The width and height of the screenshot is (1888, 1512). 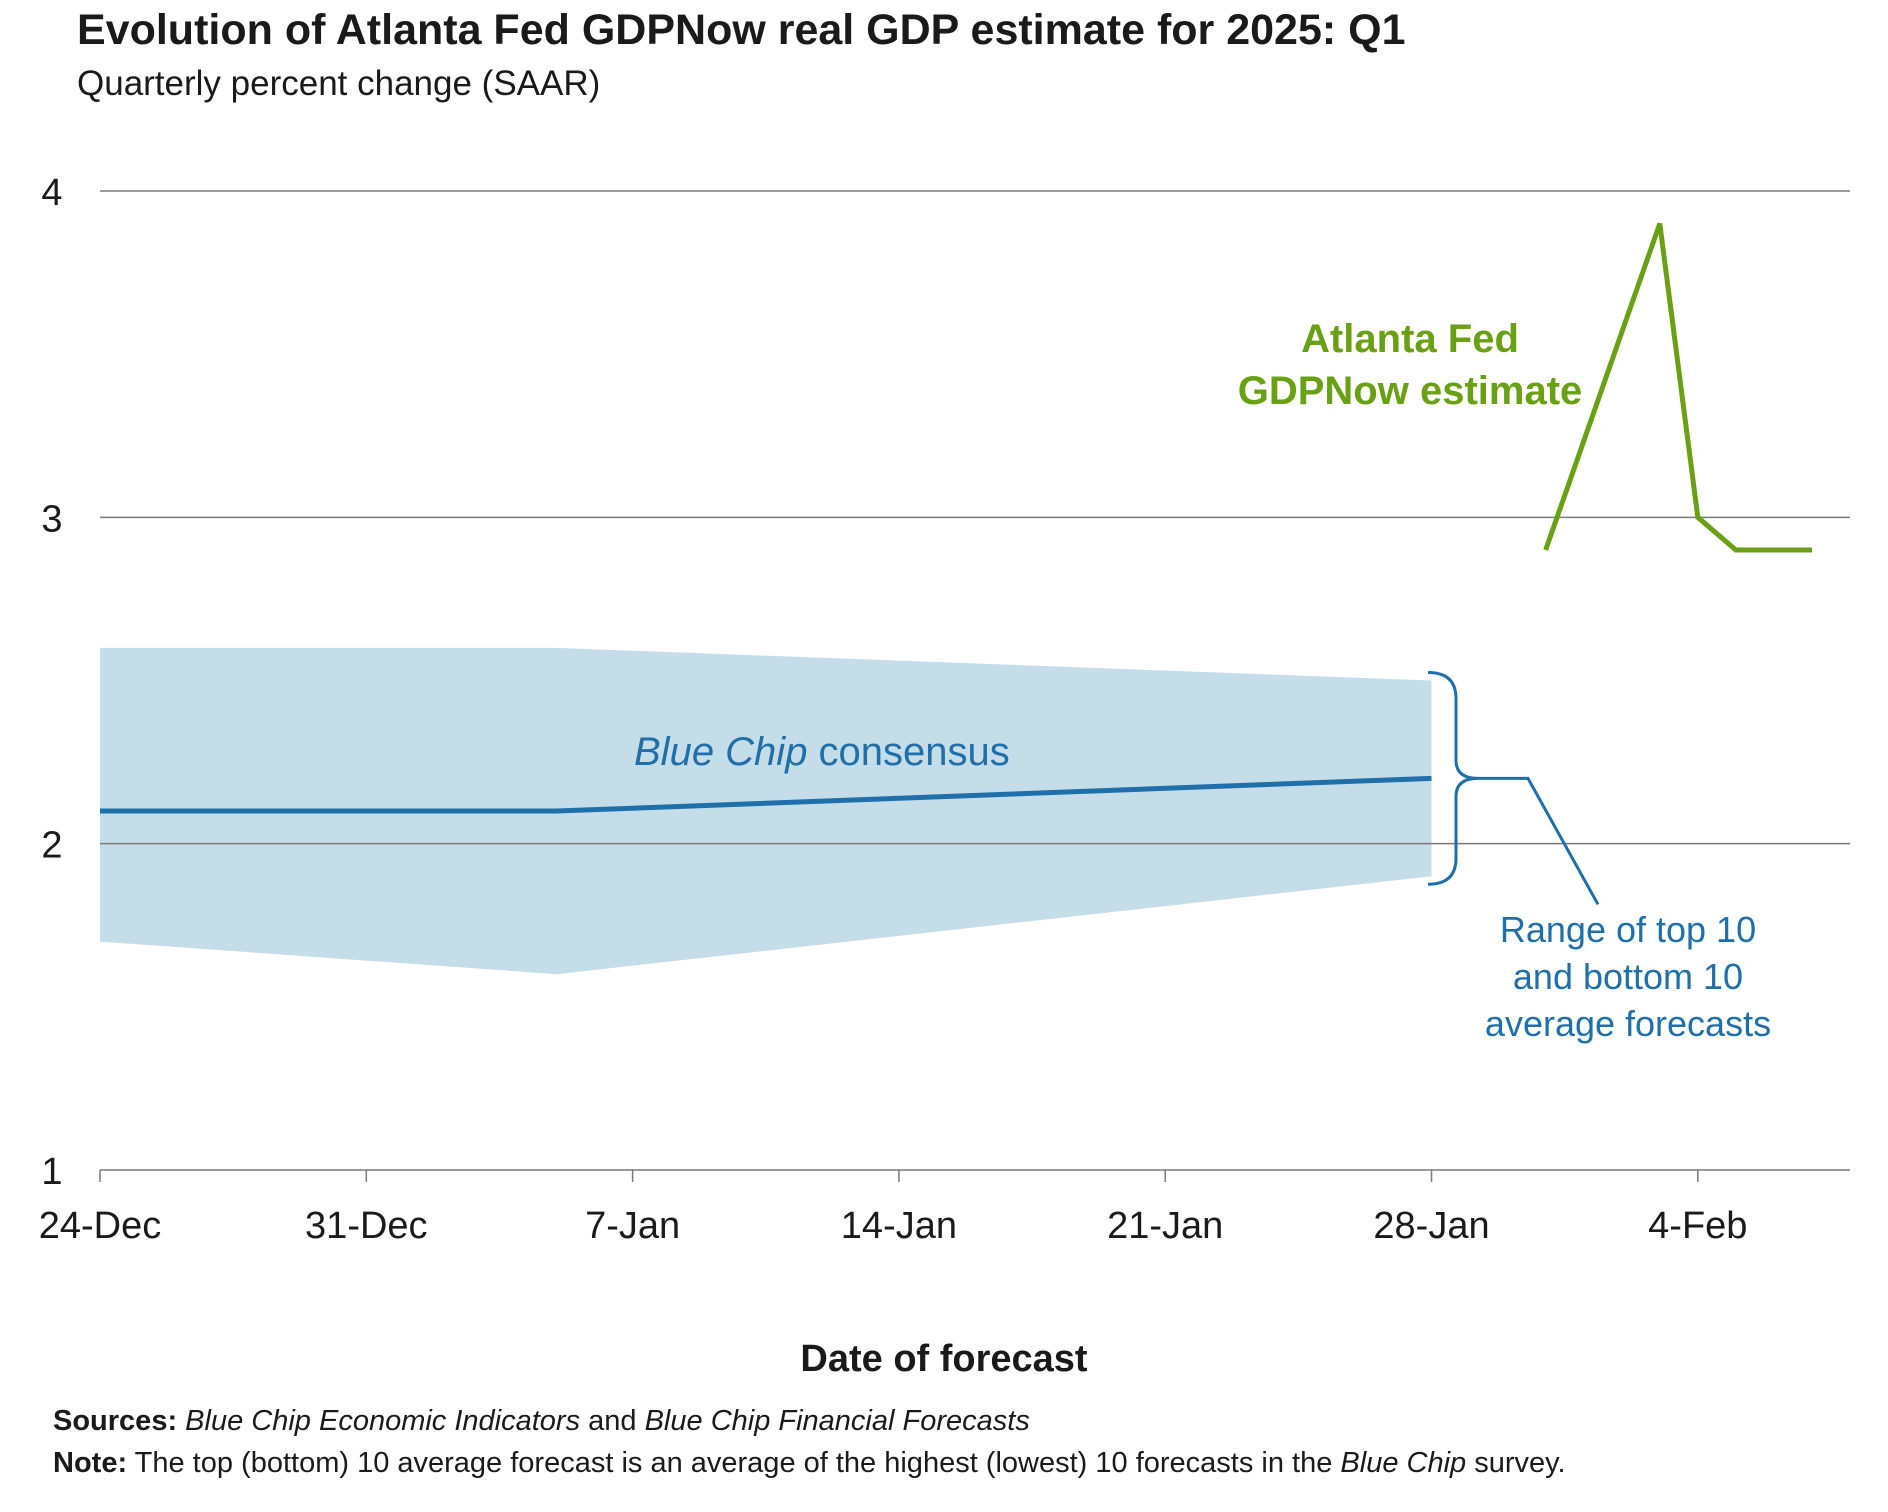 What do you see at coordinates (1403, 1463) in the screenshot?
I see `note-text-italic: Blue Chip` at bounding box center [1403, 1463].